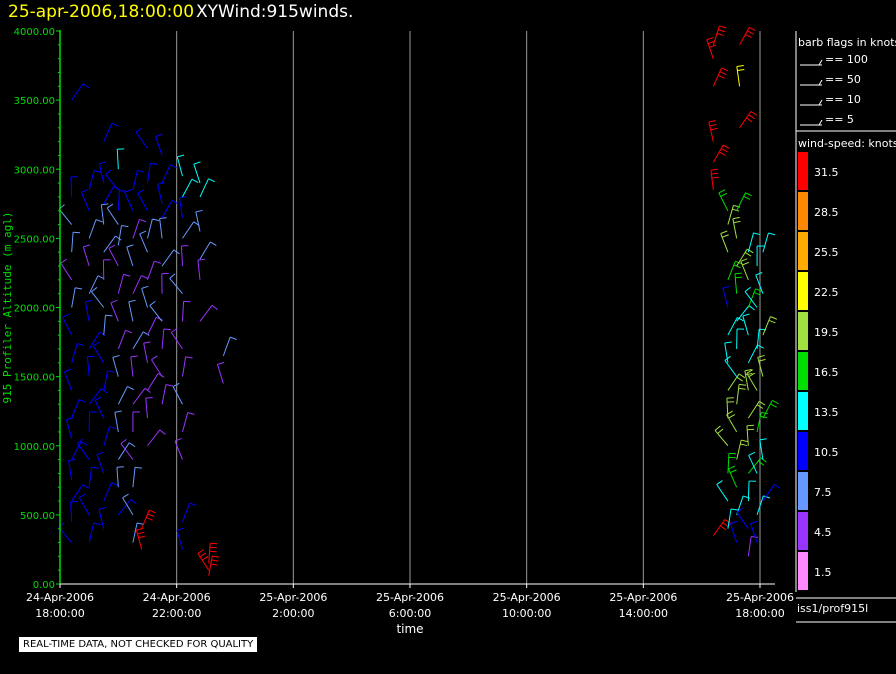  What do you see at coordinates (410, 613) in the screenshot?
I see `x-tick-time: 6:00:00` at bounding box center [410, 613].